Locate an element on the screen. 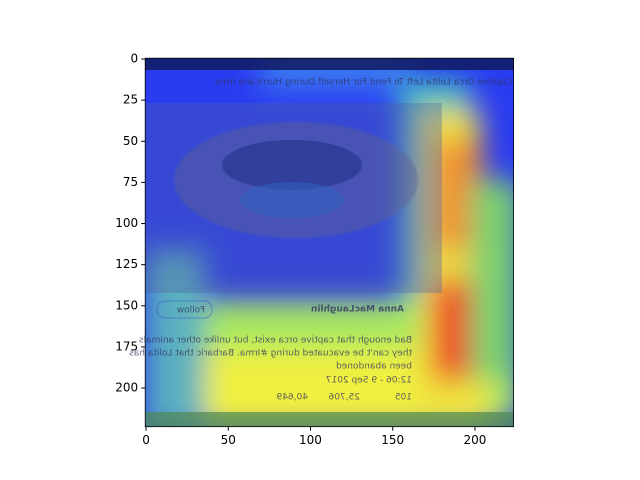 The image size is (640, 480). x-tick-label: 50 is located at coordinates (228, 440).